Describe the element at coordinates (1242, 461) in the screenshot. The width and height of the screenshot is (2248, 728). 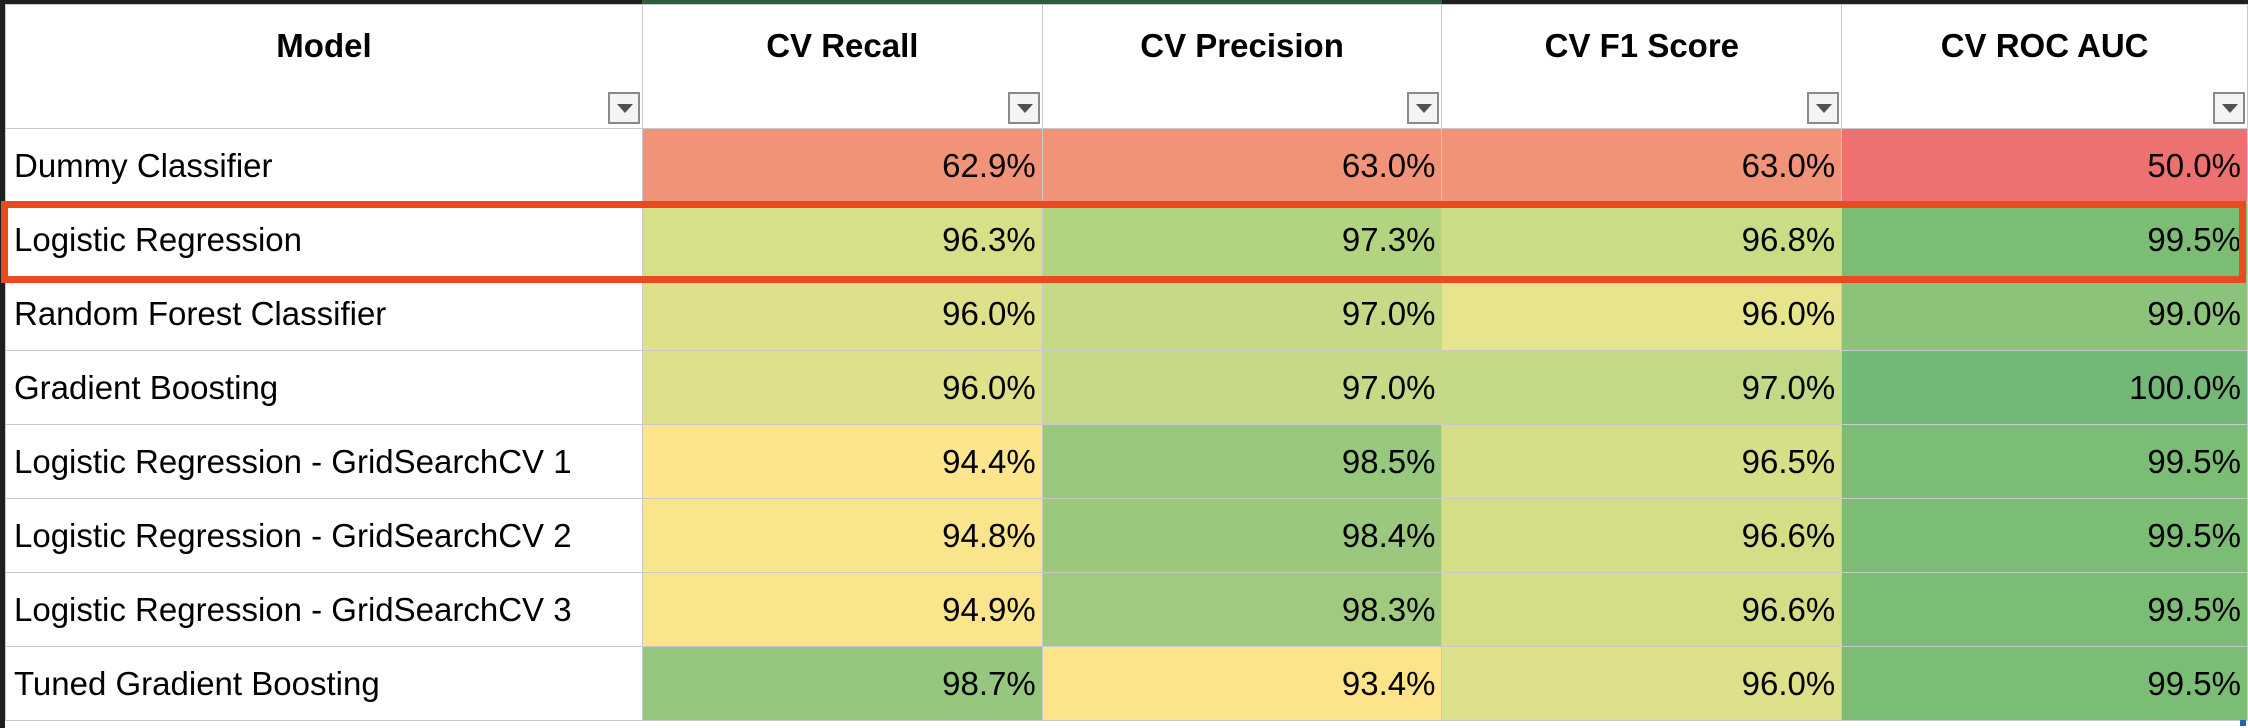
I see `metric-cell: 98.5%` at that location.